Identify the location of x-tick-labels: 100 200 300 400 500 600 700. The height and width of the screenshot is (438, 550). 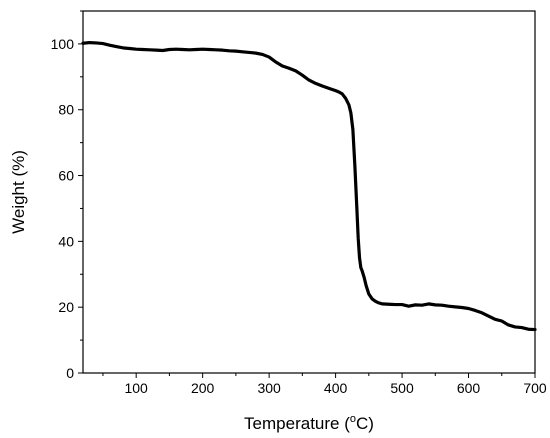
(335, 388).